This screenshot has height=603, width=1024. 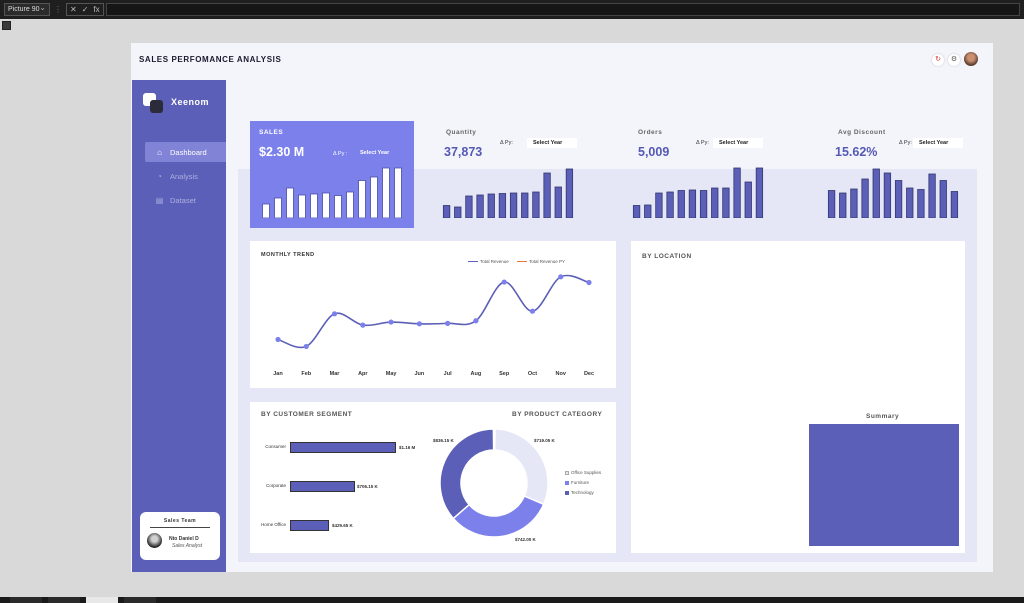 What do you see at coordinates (335, 374) in the screenshot?
I see `x-tick-label: Mar` at bounding box center [335, 374].